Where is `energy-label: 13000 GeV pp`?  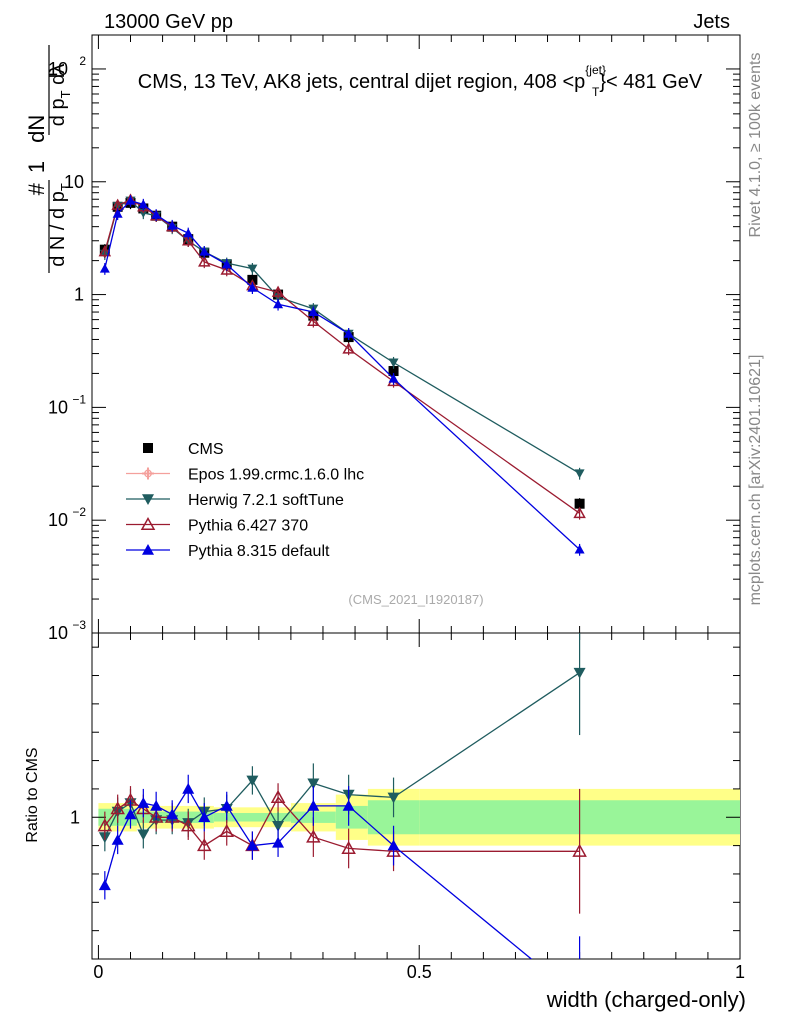 energy-label: 13000 GeV pp is located at coordinates (168, 22).